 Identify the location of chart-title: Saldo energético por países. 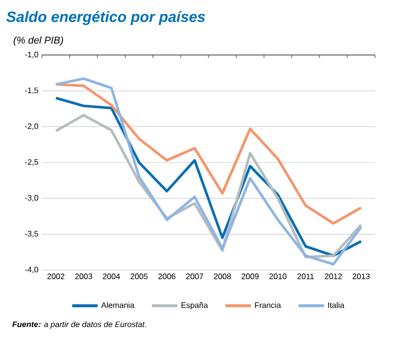
(105, 18).